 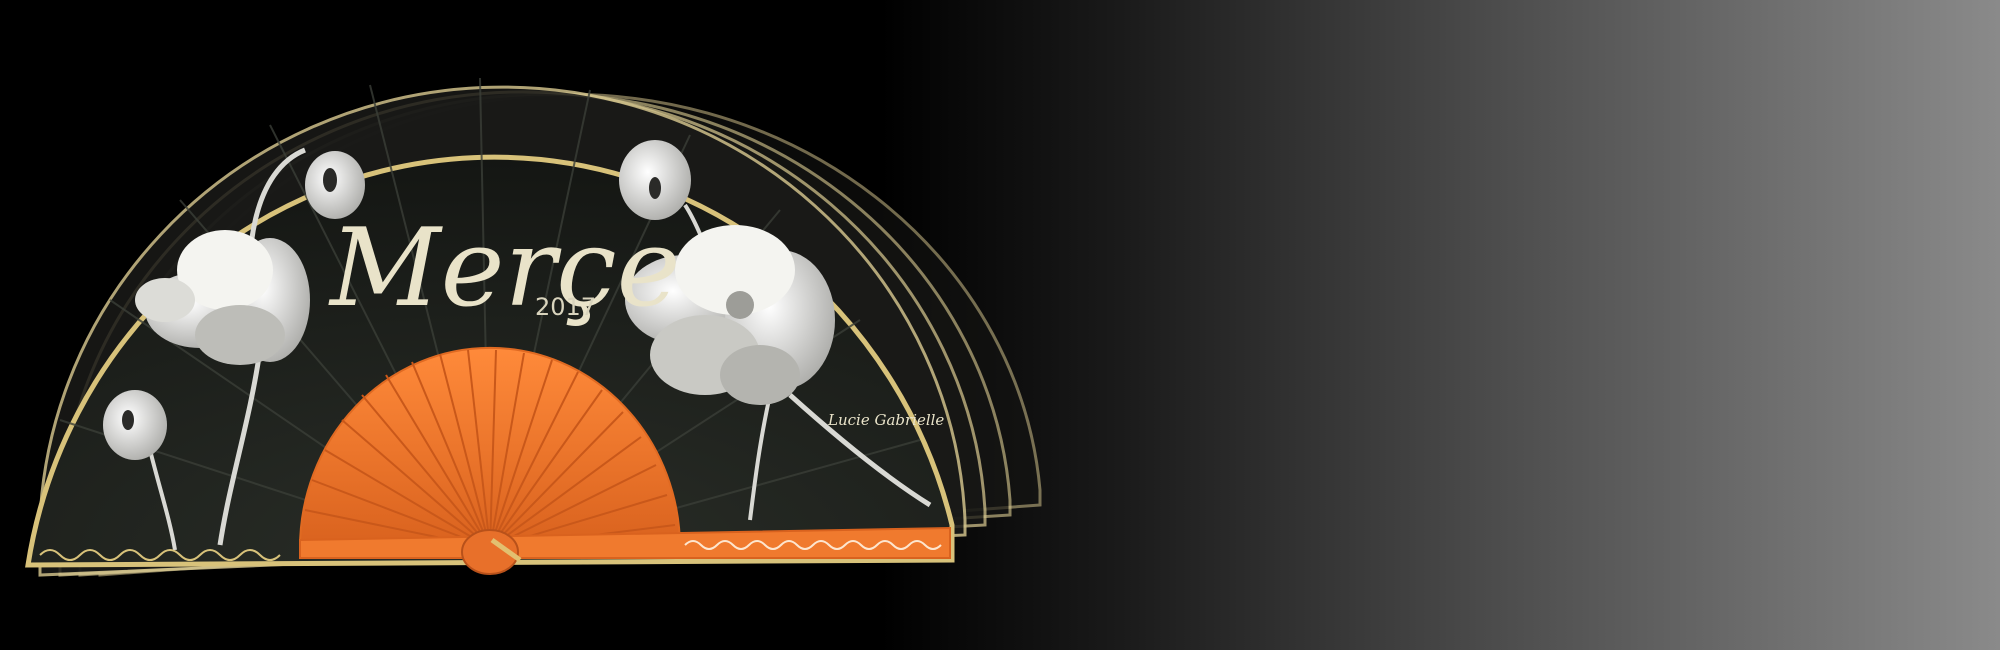 What do you see at coordinates (504, 268) in the screenshot?
I see `fan-title: Merçe` at bounding box center [504, 268].